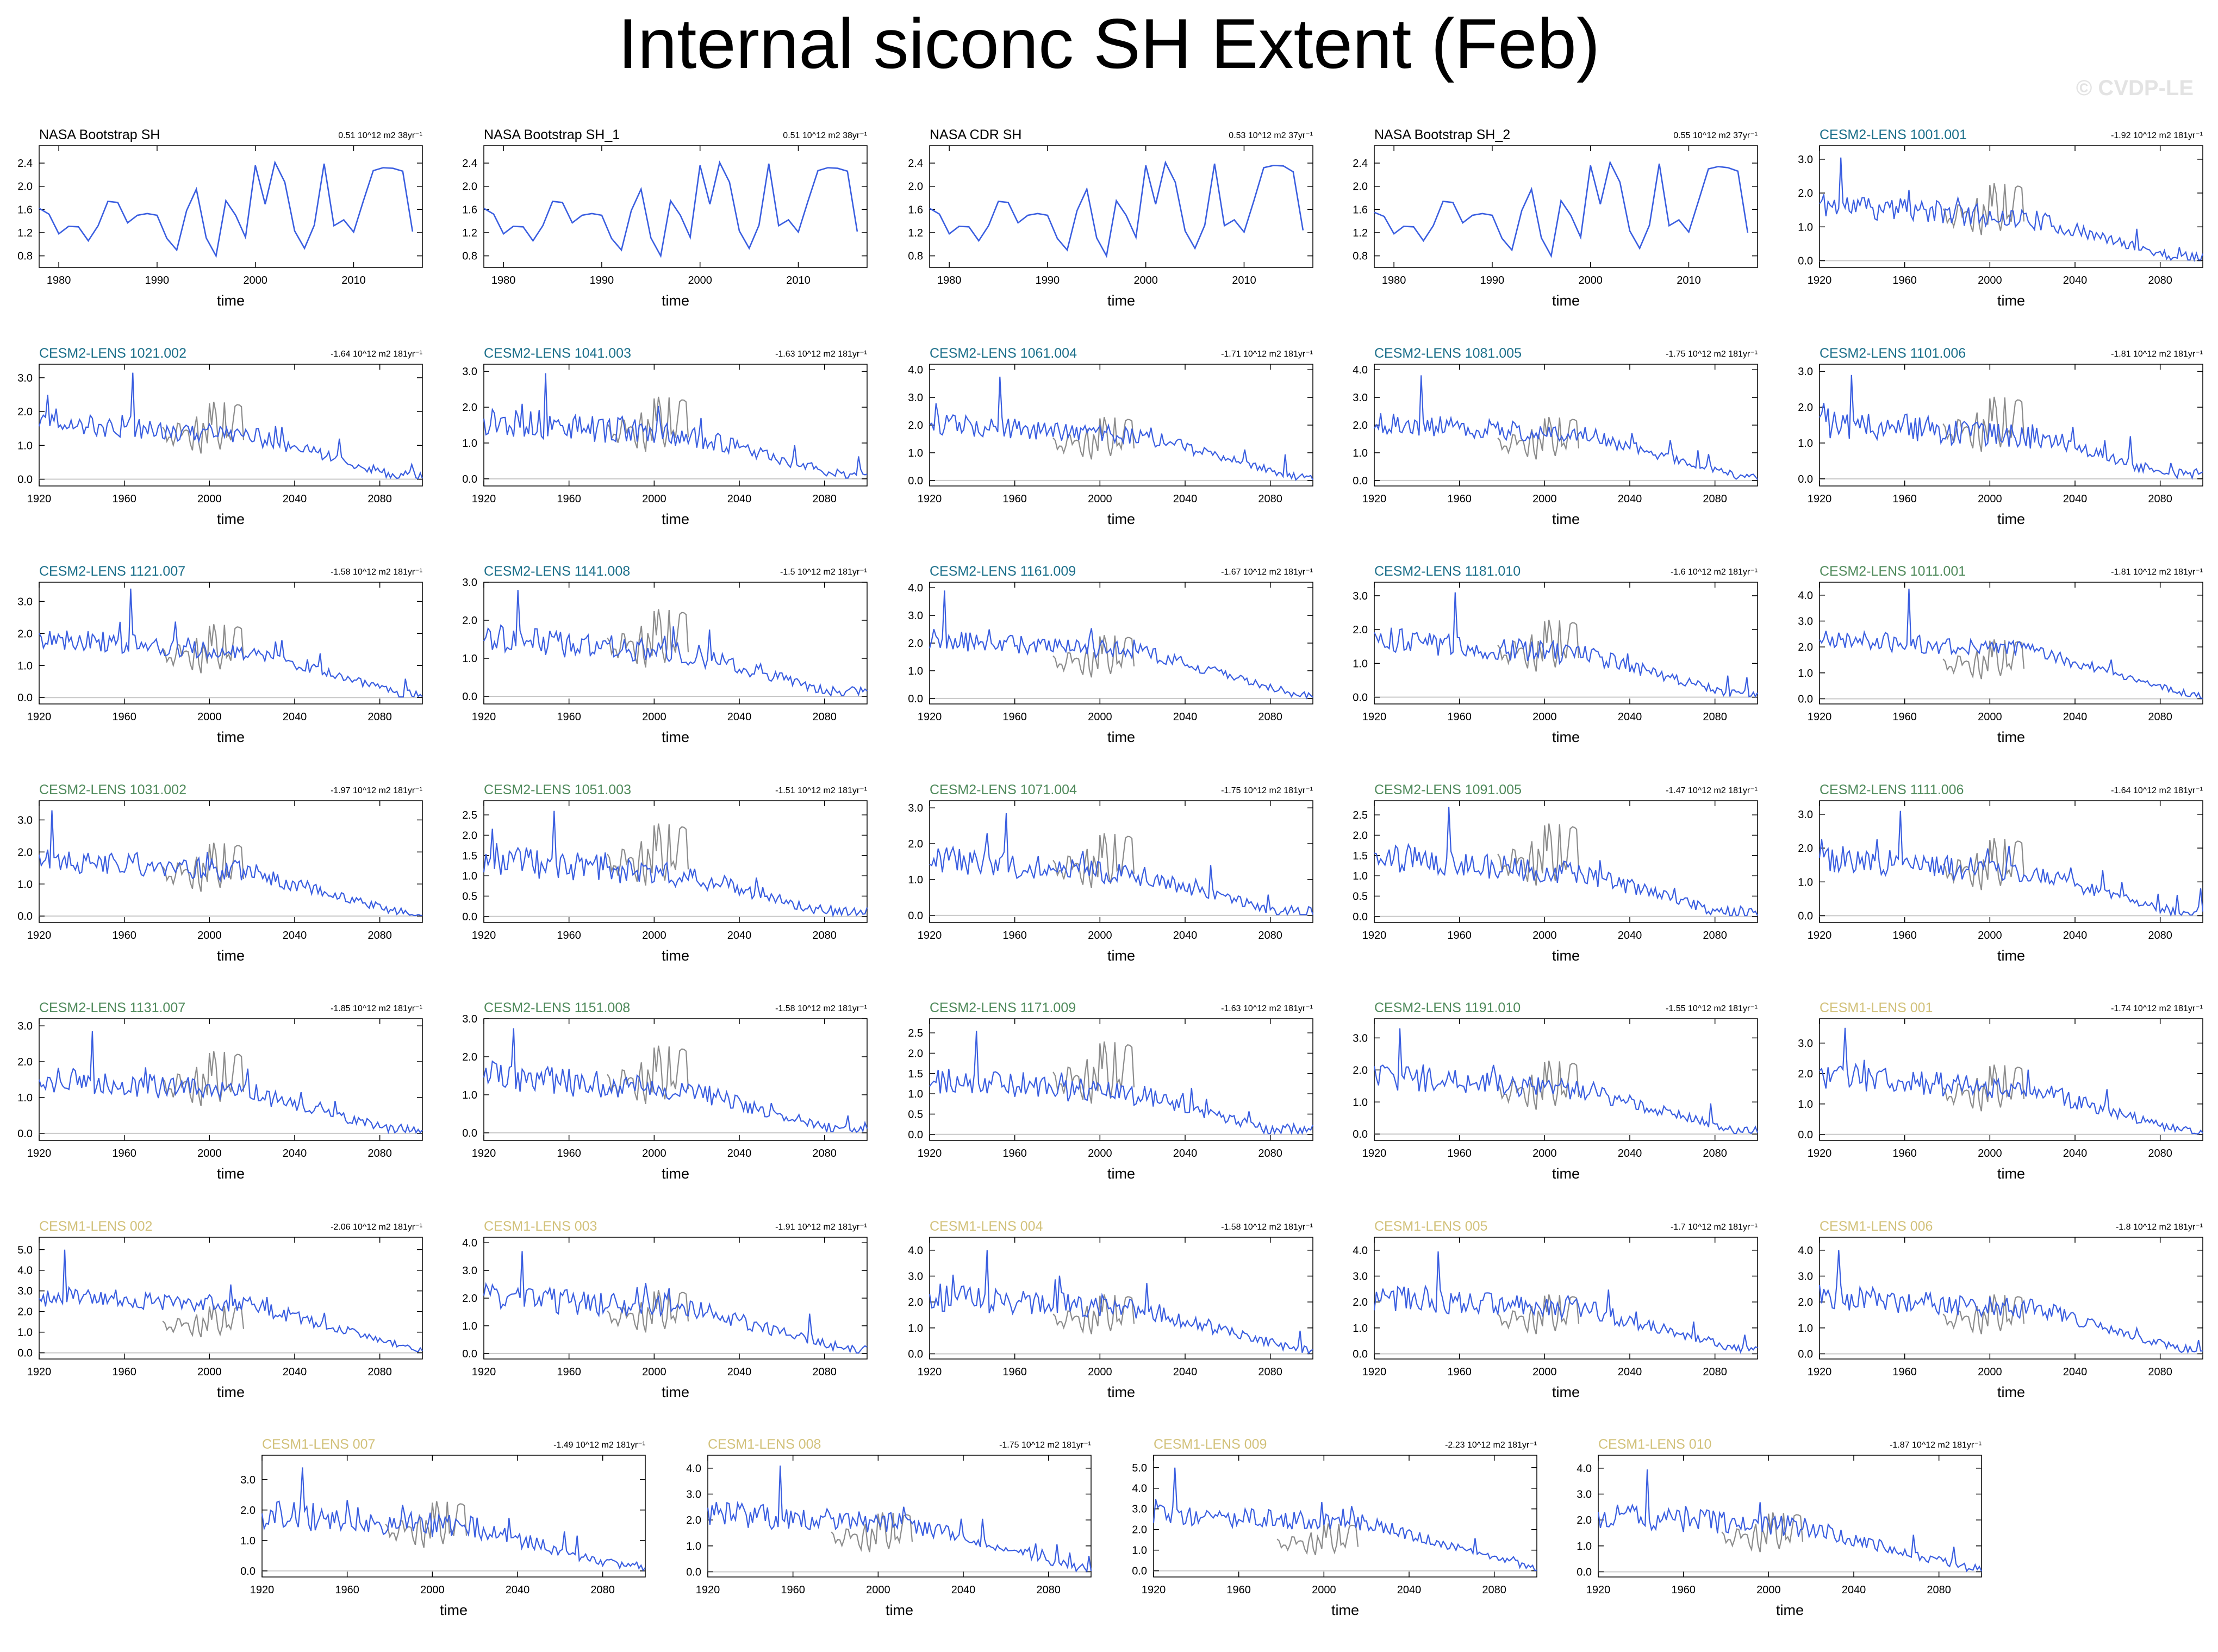 The height and width of the screenshot is (1652, 2218). I want to click on trend-label: 0.53 10^12 m2 37yr⁻¹, so click(1271, 136).